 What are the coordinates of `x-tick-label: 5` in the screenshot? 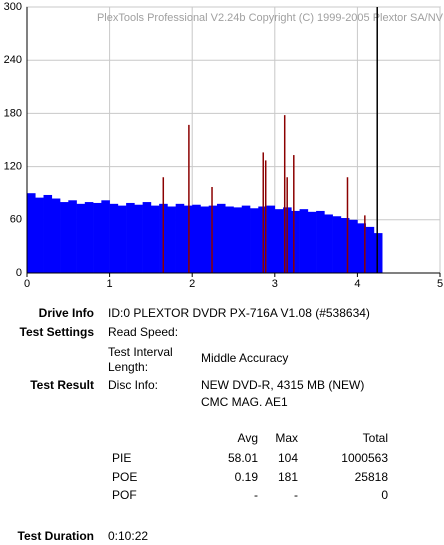 It's located at (440, 284).